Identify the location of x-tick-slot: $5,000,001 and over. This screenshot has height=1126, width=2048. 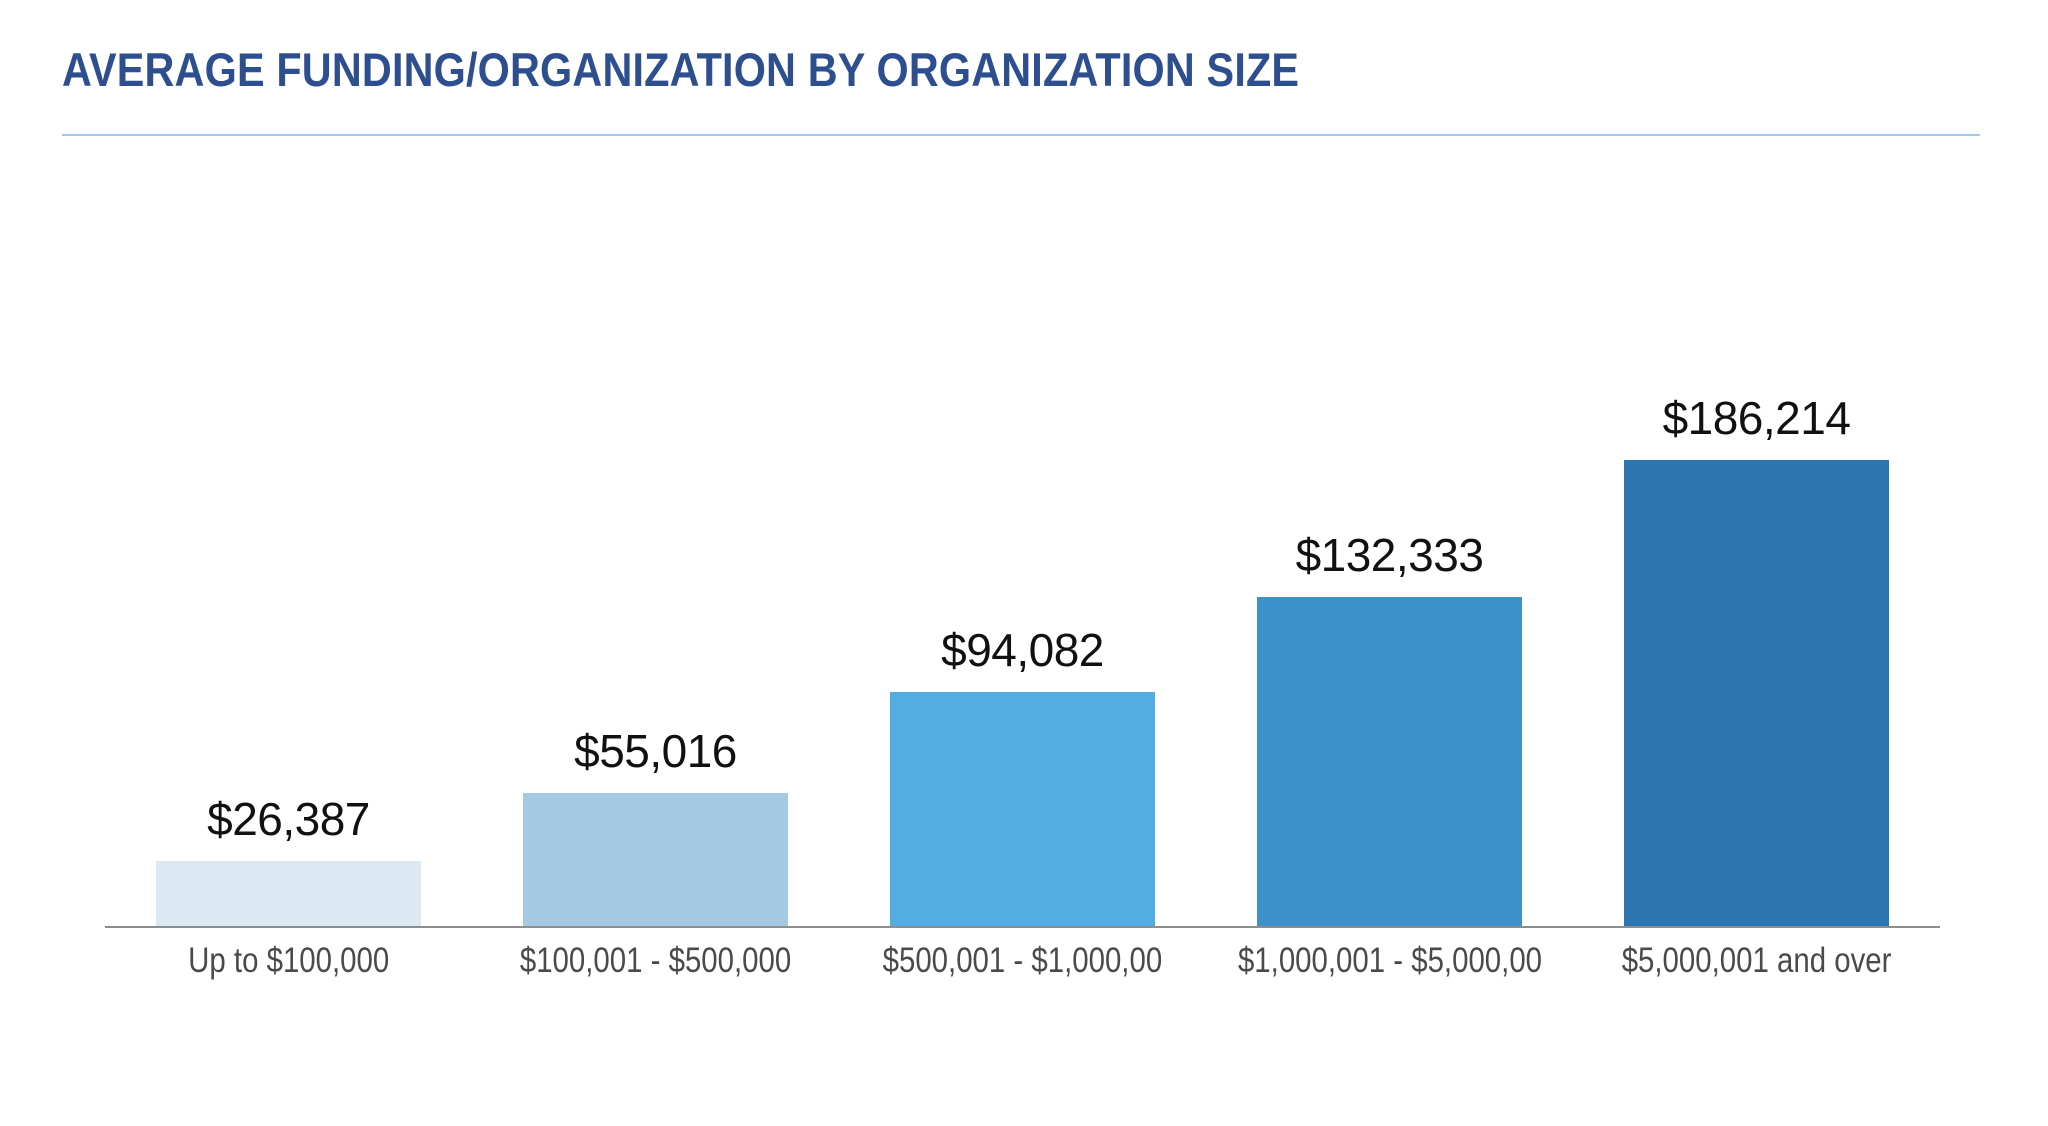
(1756, 961).